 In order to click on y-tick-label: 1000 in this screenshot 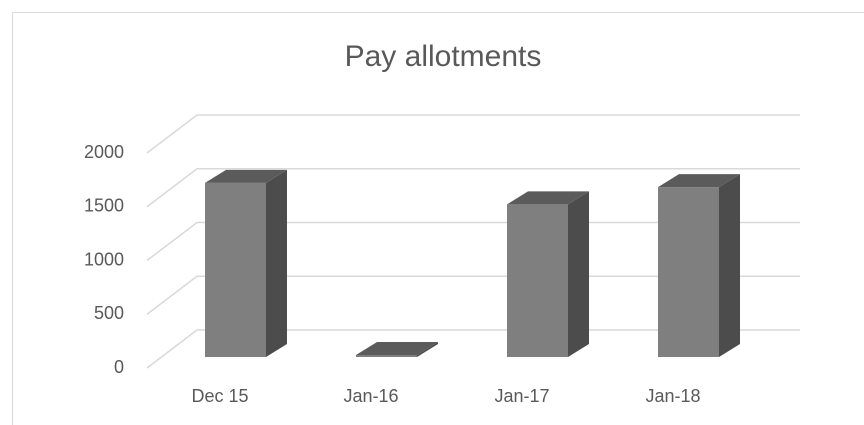, I will do `click(104, 259)`.